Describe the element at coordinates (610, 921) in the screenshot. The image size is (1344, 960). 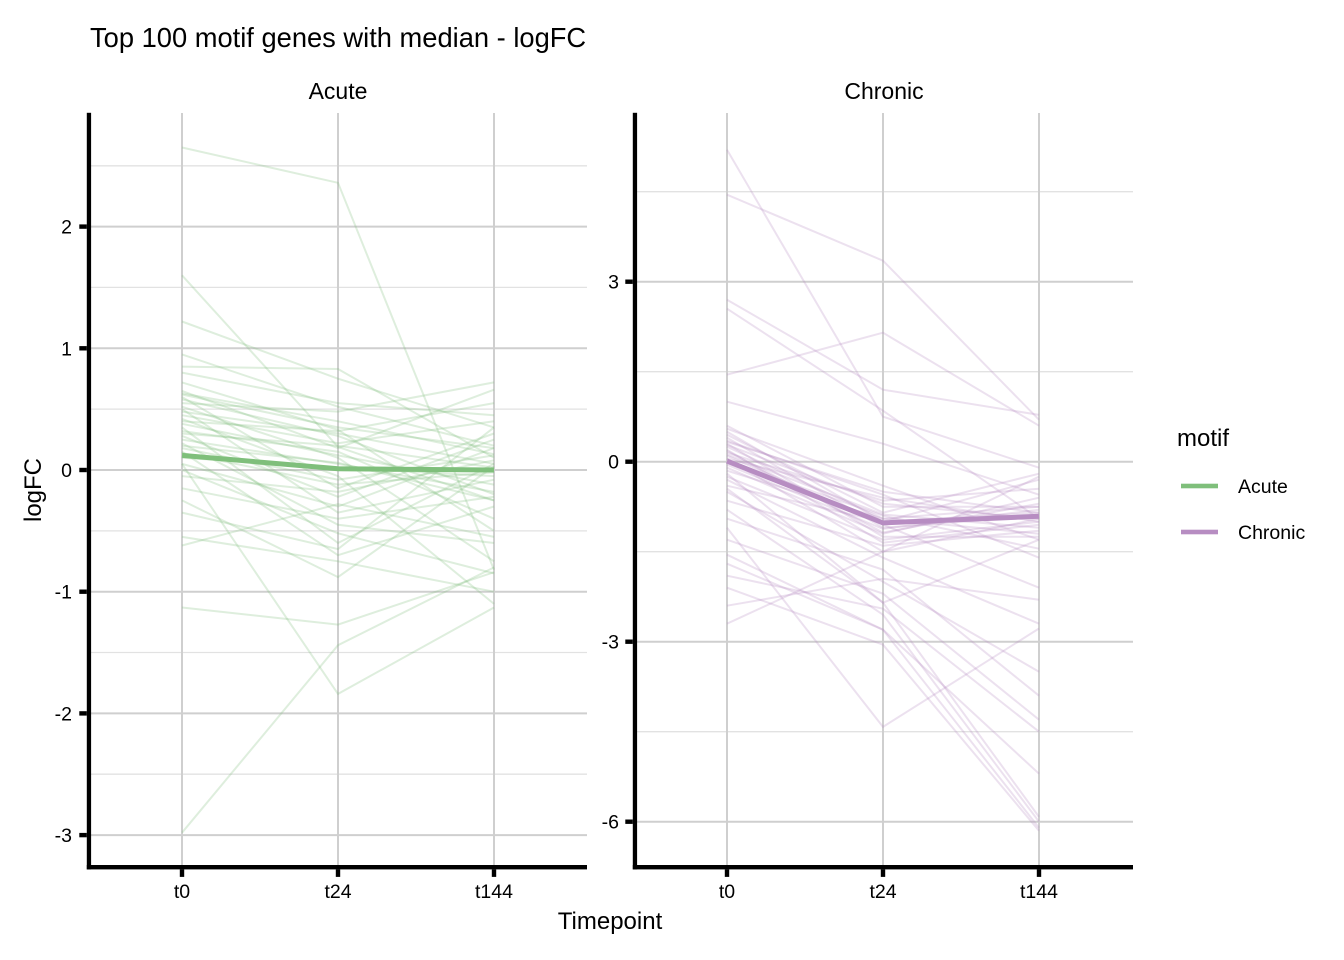
I see `svg-text: Timepoint` at that location.